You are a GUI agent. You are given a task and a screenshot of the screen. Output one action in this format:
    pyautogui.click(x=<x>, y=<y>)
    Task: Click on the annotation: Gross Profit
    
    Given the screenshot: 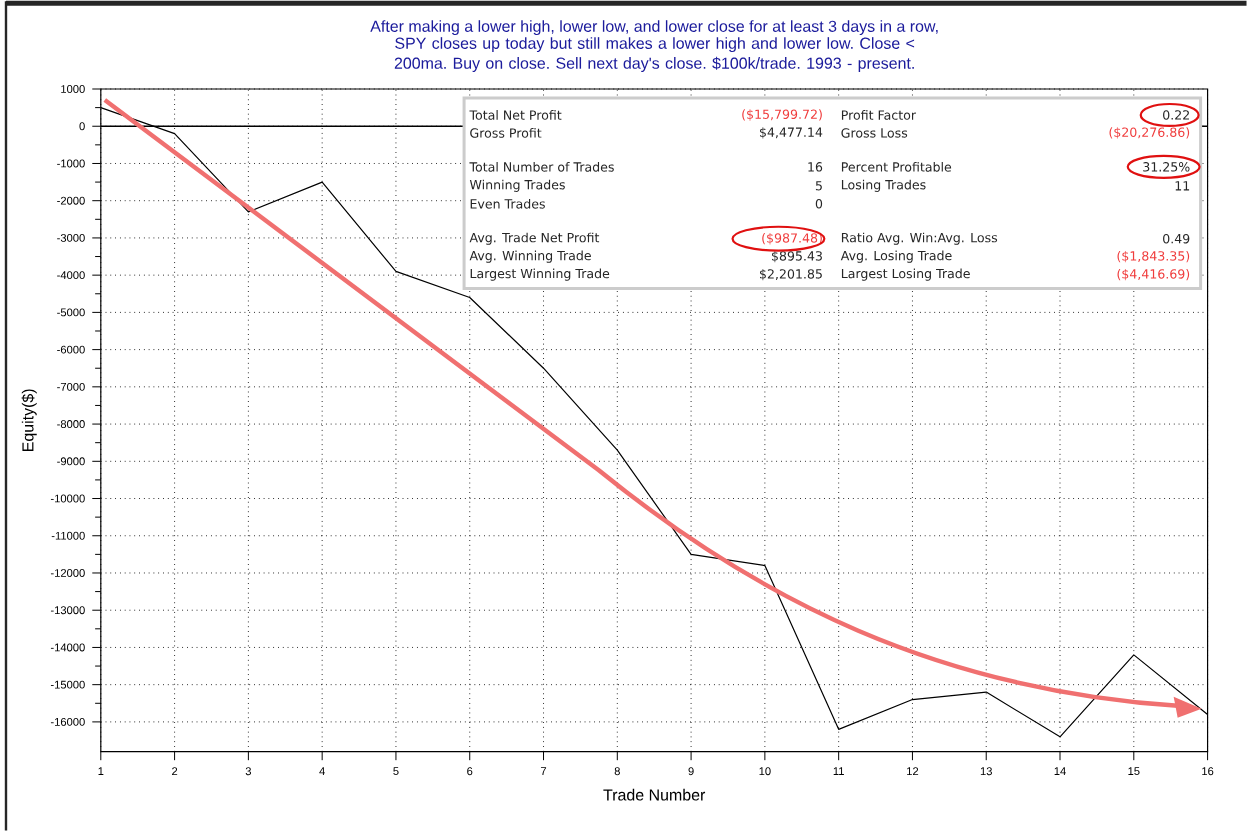 What is the action you would take?
    pyautogui.click(x=506, y=133)
    